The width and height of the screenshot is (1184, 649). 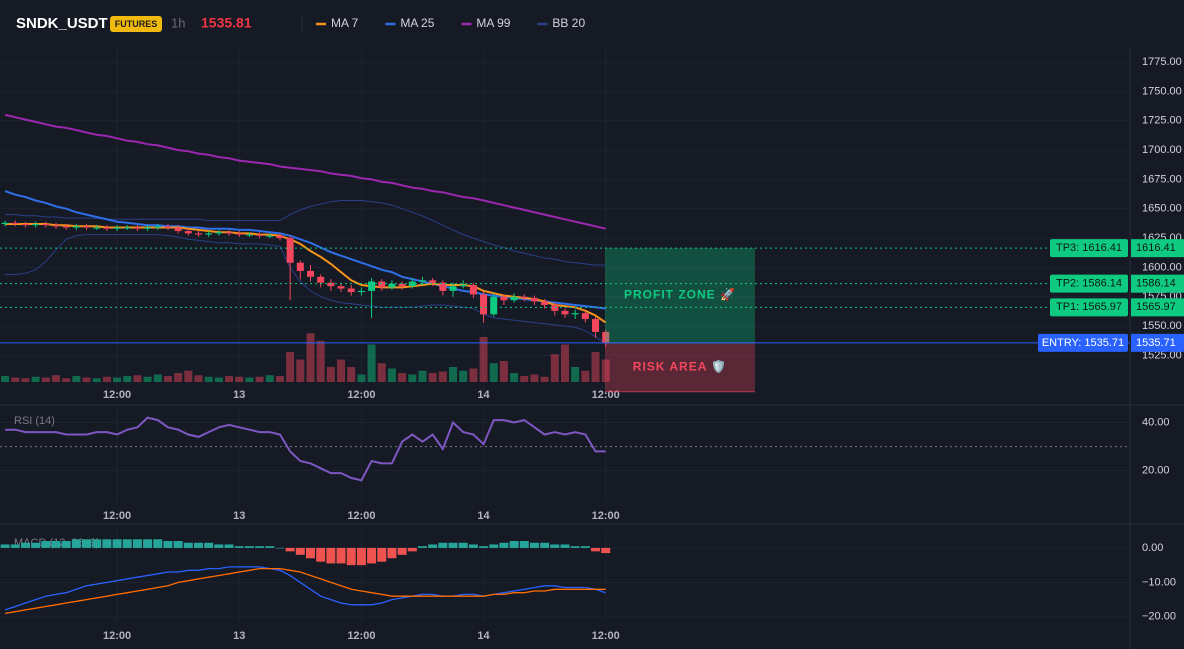 I want to click on level-tag, so click(x=1089, y=307).